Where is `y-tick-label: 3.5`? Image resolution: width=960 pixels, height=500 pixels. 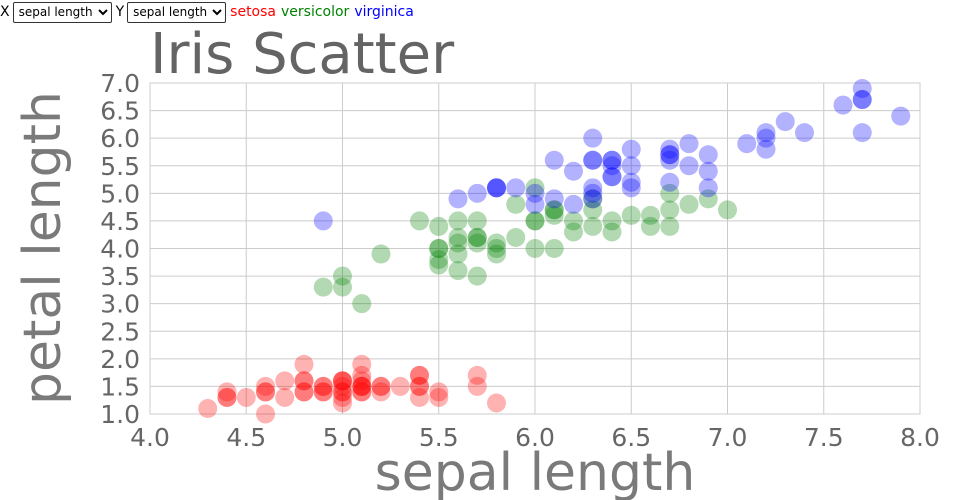
y-tick-label: 3.5 is located at coordinates (120, 276).